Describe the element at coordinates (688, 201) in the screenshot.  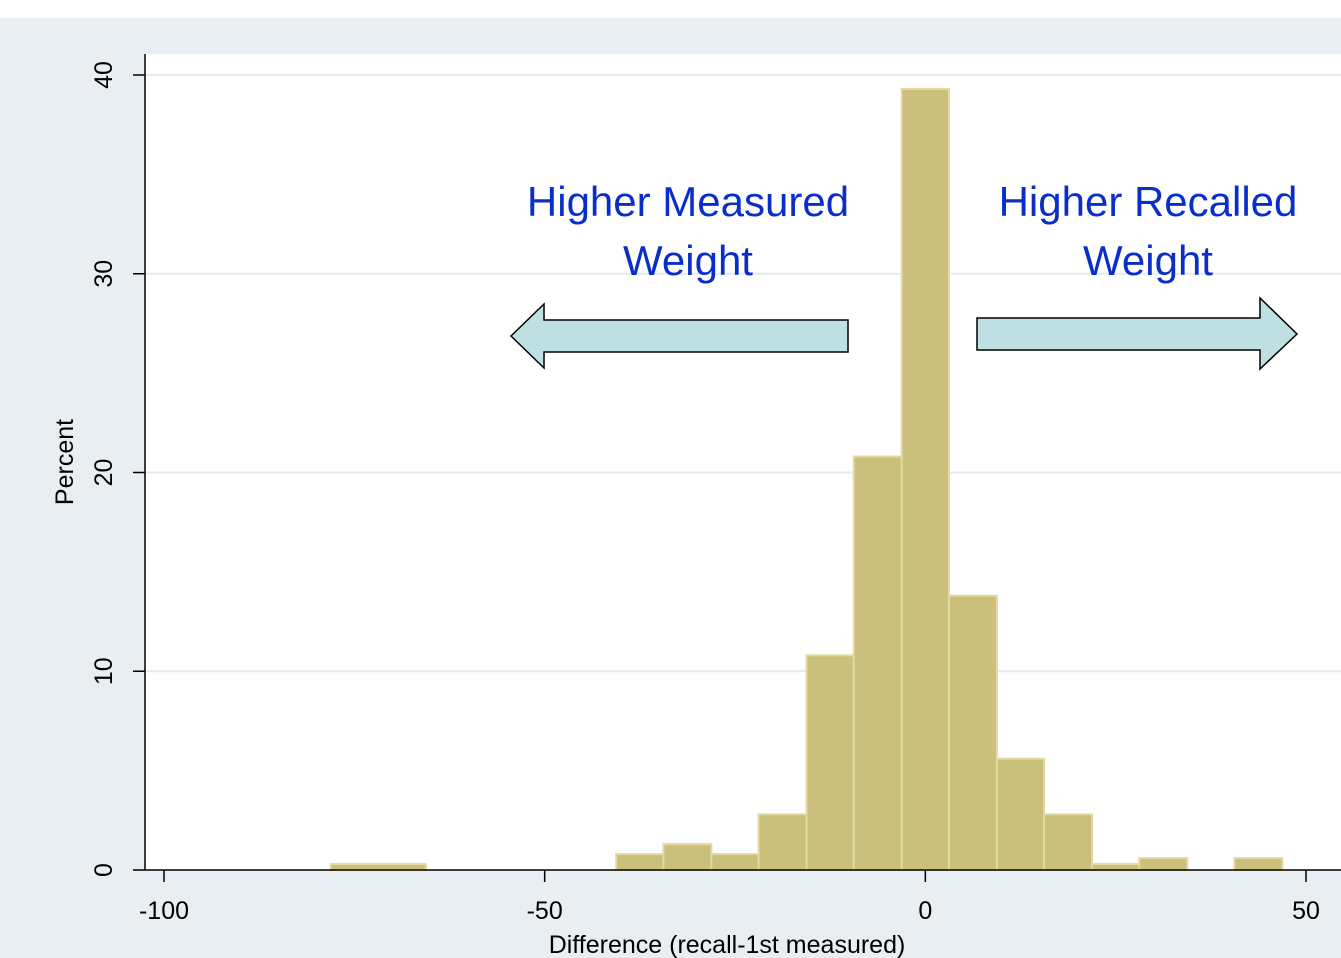
I see `annotation-left-line-0: Higher Measured` at that location.